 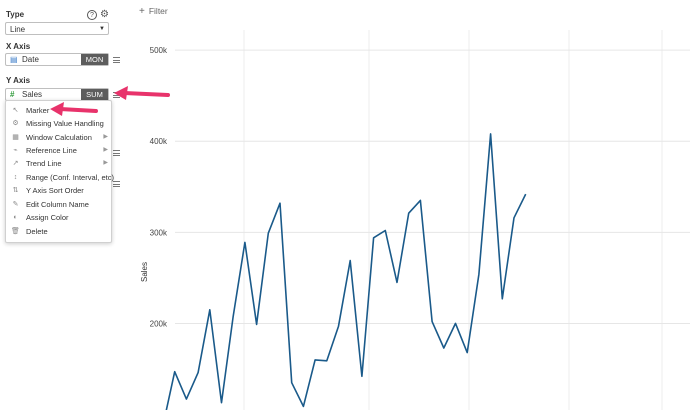 I want to click on palette-icon: ◐, so click(x=15, y=217).